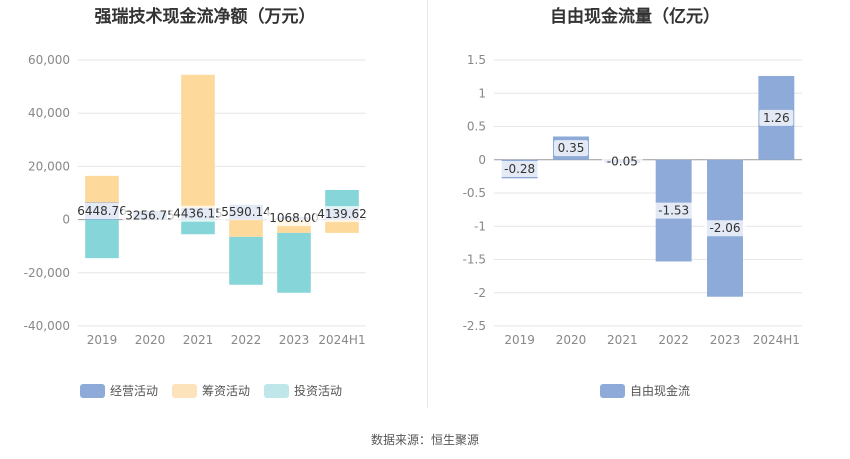  What do you see at coordinates (660, 391) in the screenshot?
I see `legend-label-free-cash-flow: 自由现金流` at bounding box center [660, 391].